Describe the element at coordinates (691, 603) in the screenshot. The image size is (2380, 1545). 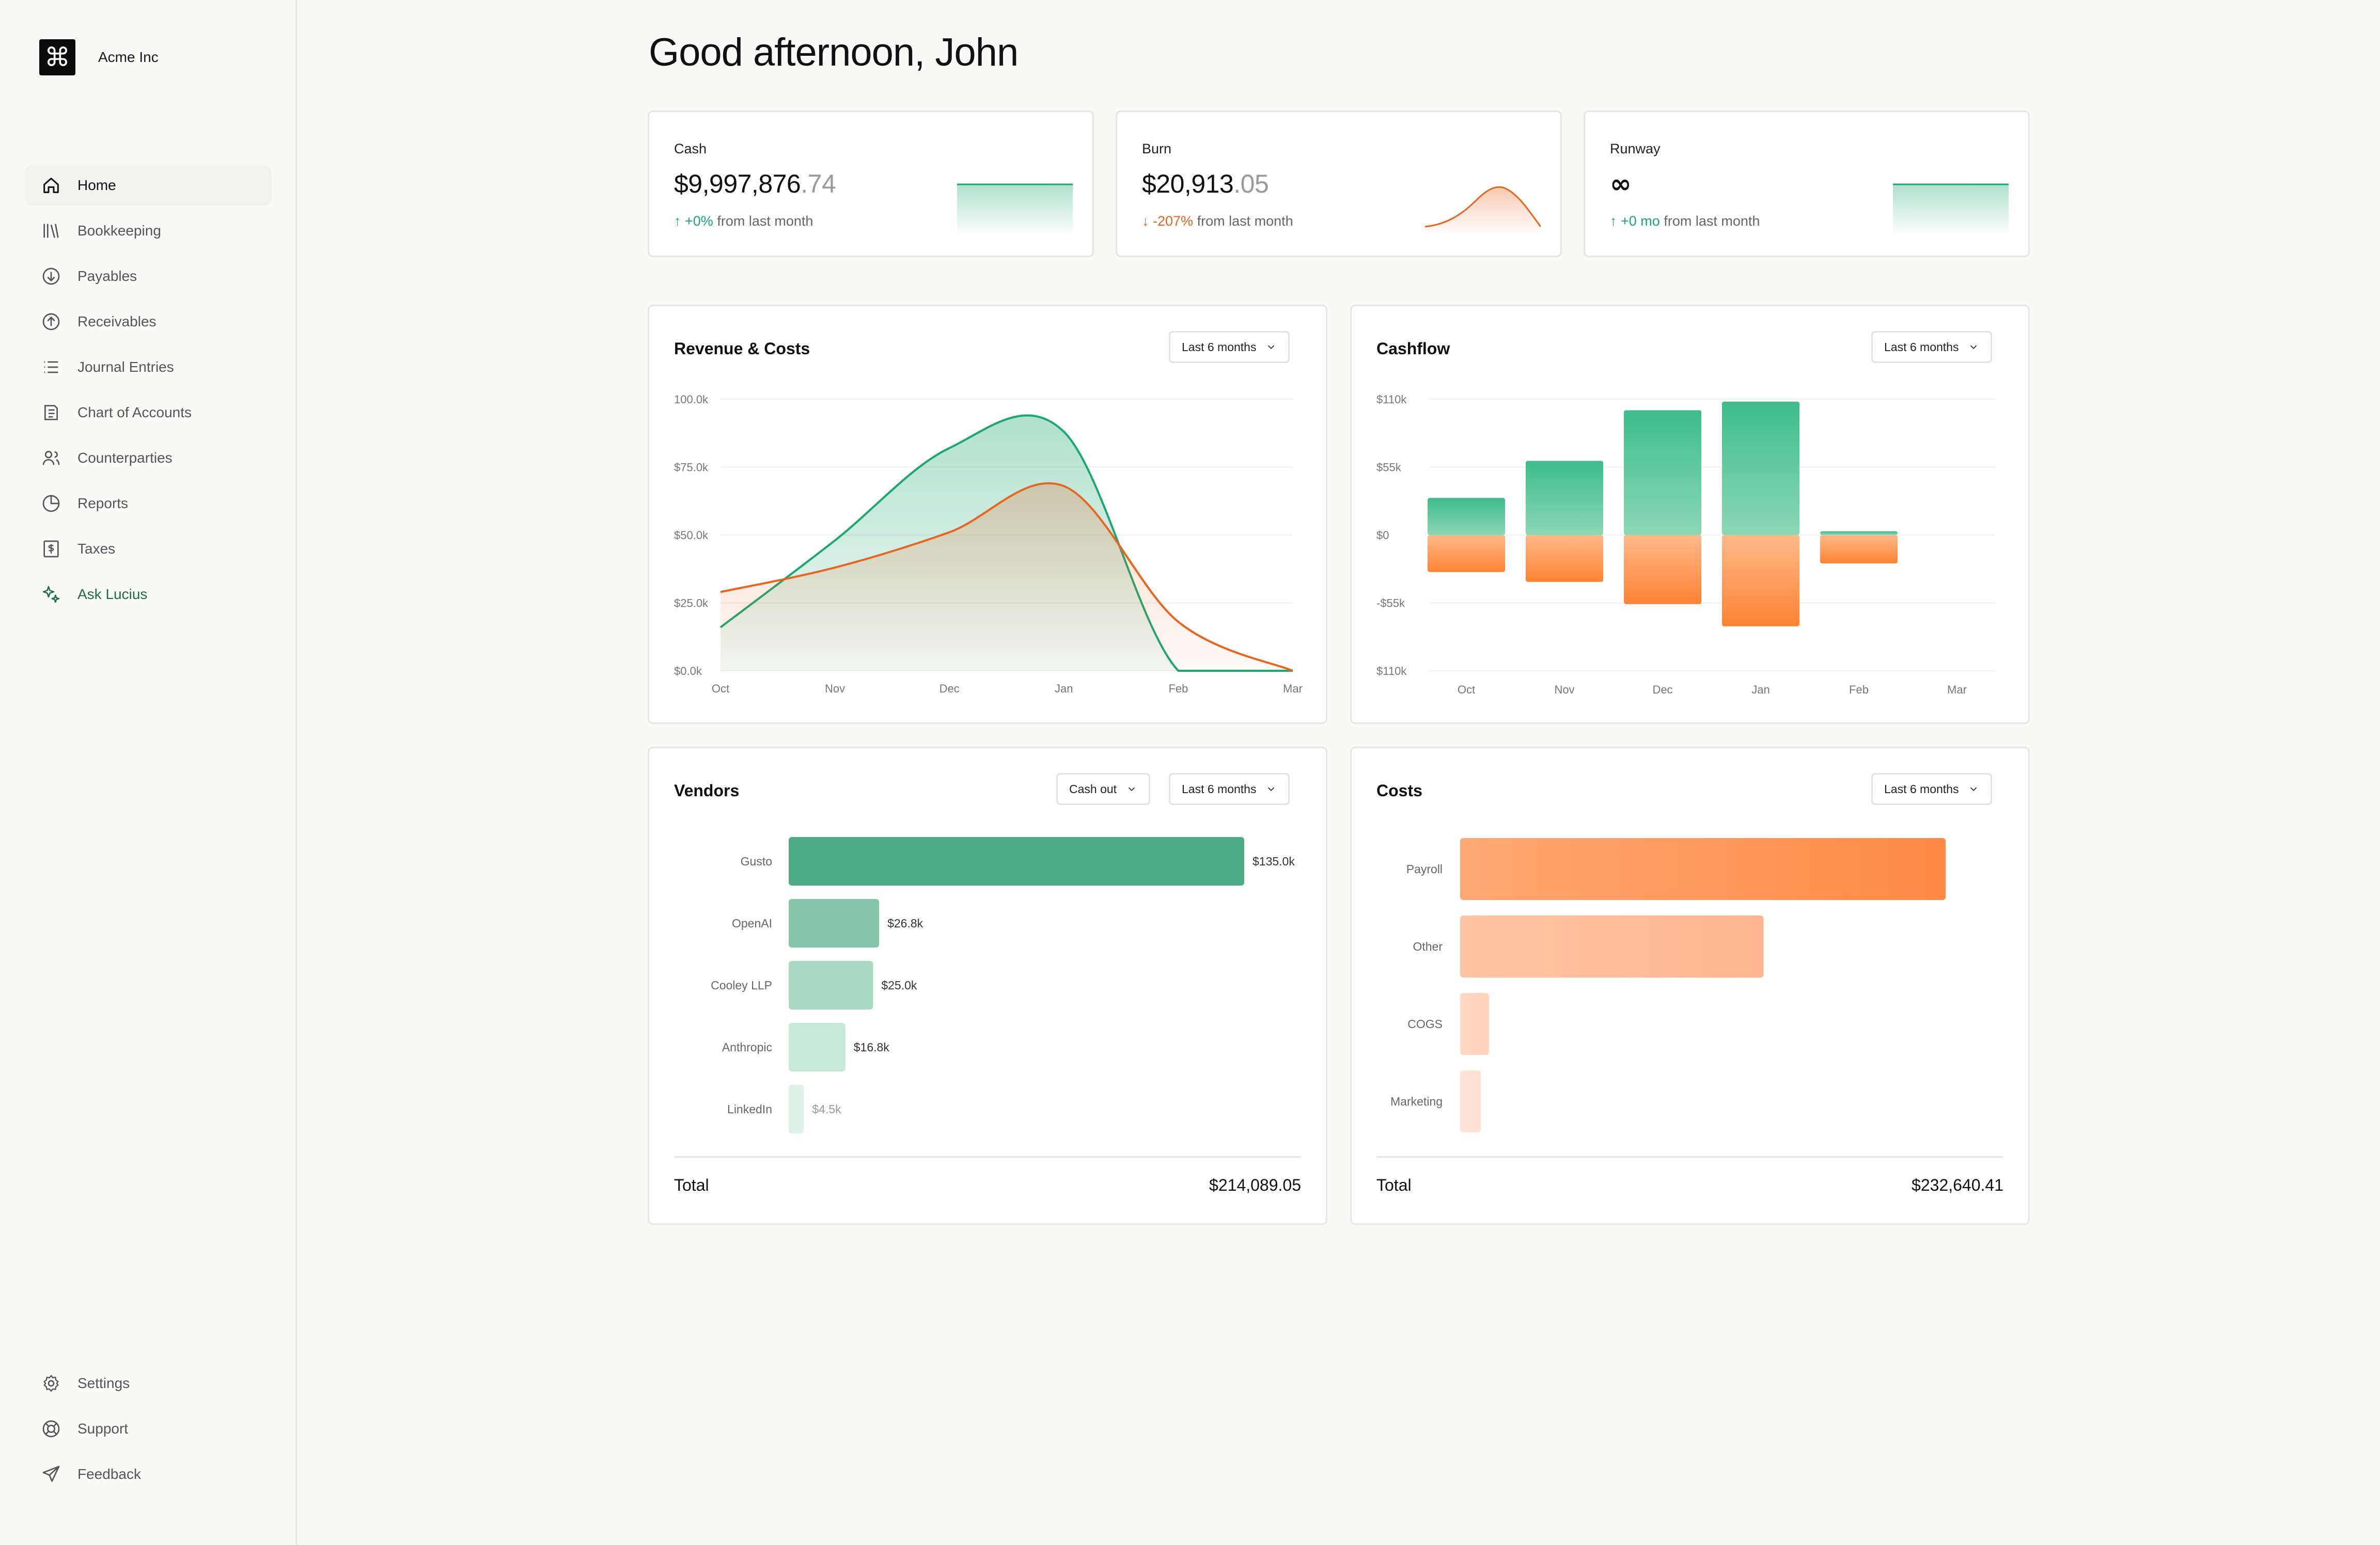
I see `y-tick-label: $25.0k` at that location.